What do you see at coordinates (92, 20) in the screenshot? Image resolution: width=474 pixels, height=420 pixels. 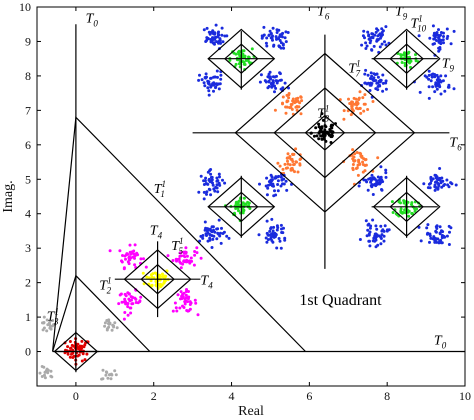 I see `region-label: T0` at bounding box center [92, 20].